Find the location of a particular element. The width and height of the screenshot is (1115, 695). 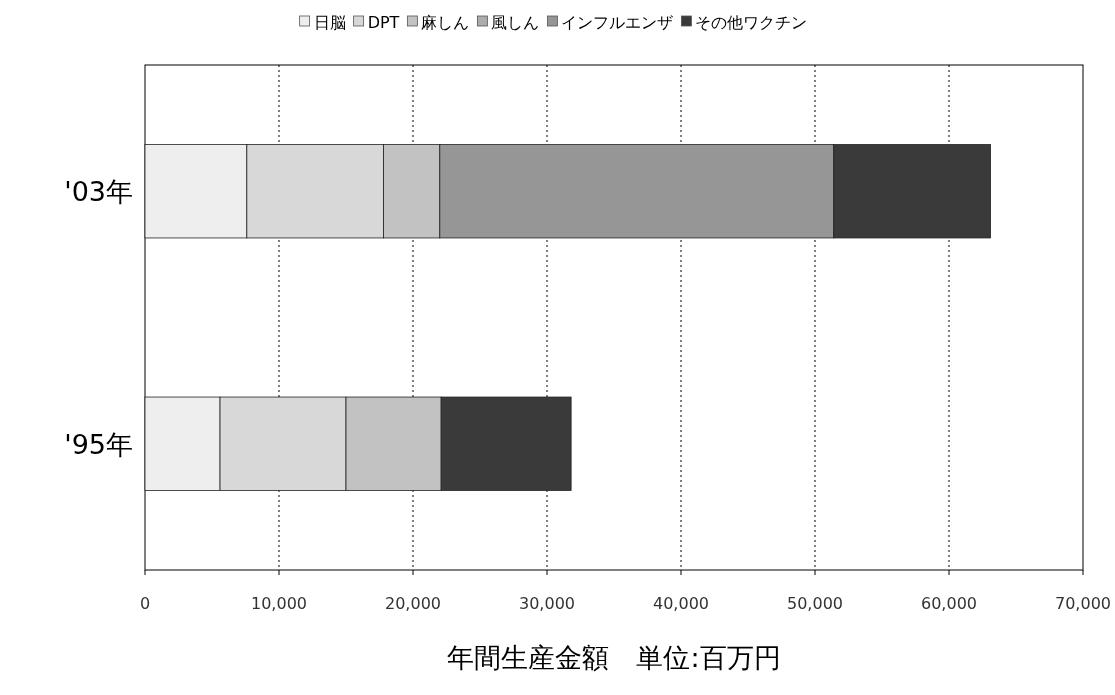

x-tick-label: 0 is located at coordinates (145, 603).